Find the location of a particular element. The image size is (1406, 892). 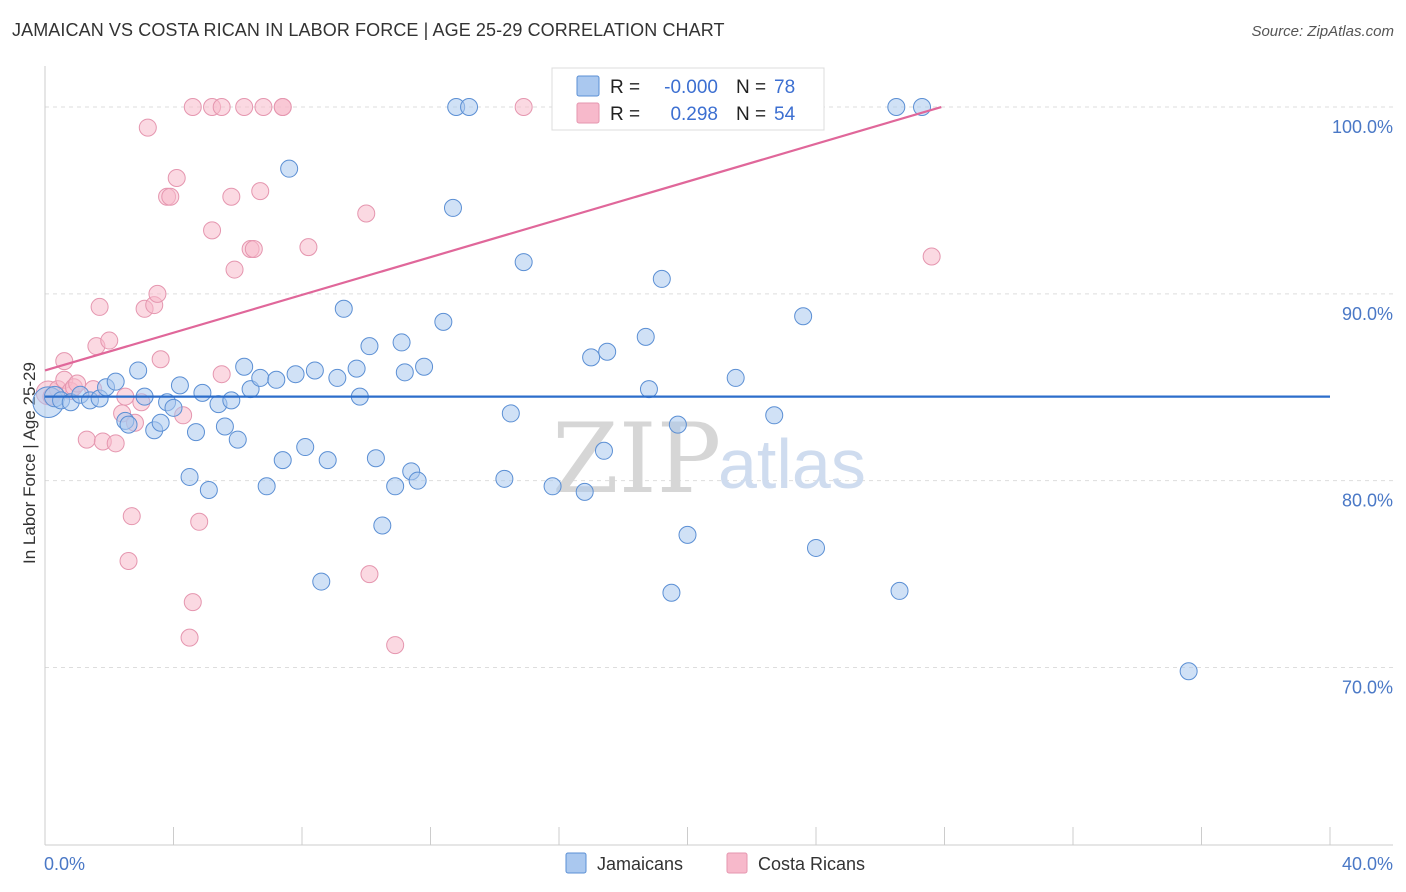

series-legend: Jamaicans Costa Ricans is located at coordinates (715, 863).